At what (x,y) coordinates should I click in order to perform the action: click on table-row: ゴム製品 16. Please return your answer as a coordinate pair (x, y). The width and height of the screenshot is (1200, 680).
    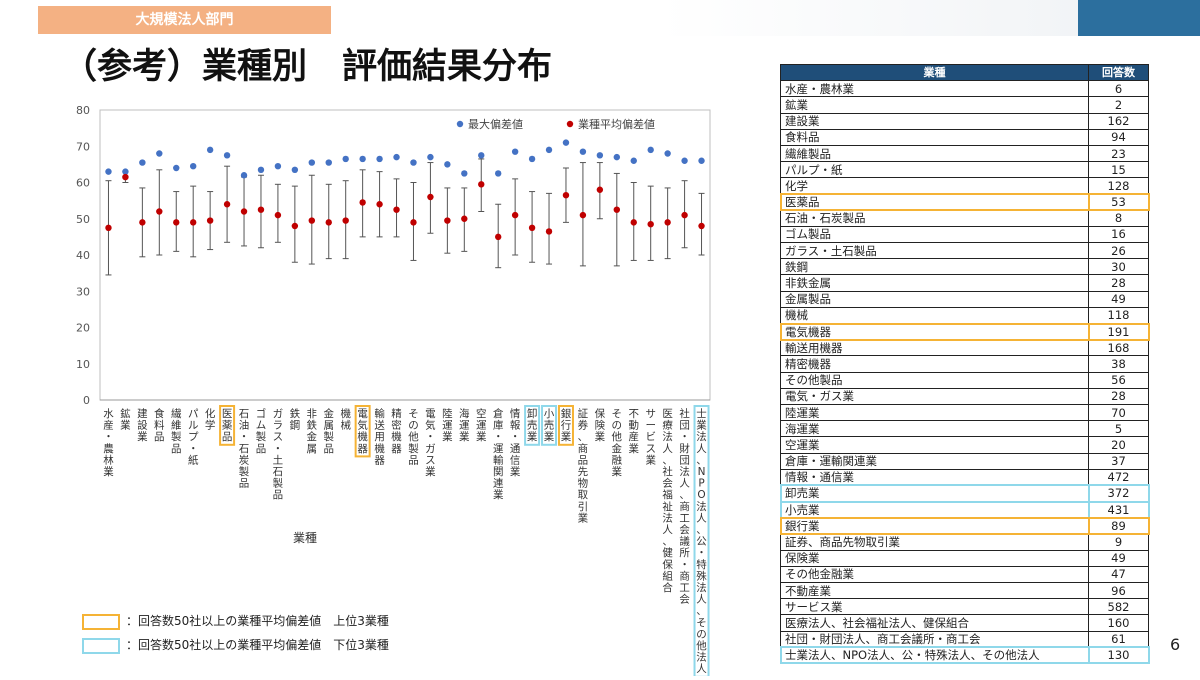
    Looking at the image, I should click on (964, 234).